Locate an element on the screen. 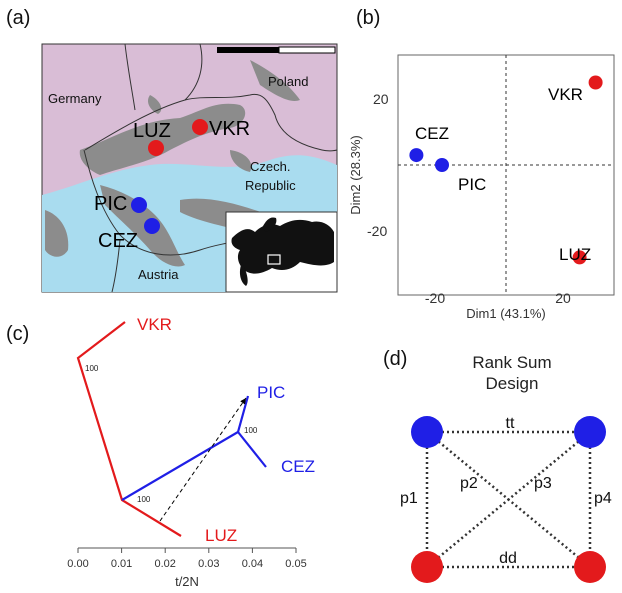  design-node-blue-left is located at coordinates (427, 432).